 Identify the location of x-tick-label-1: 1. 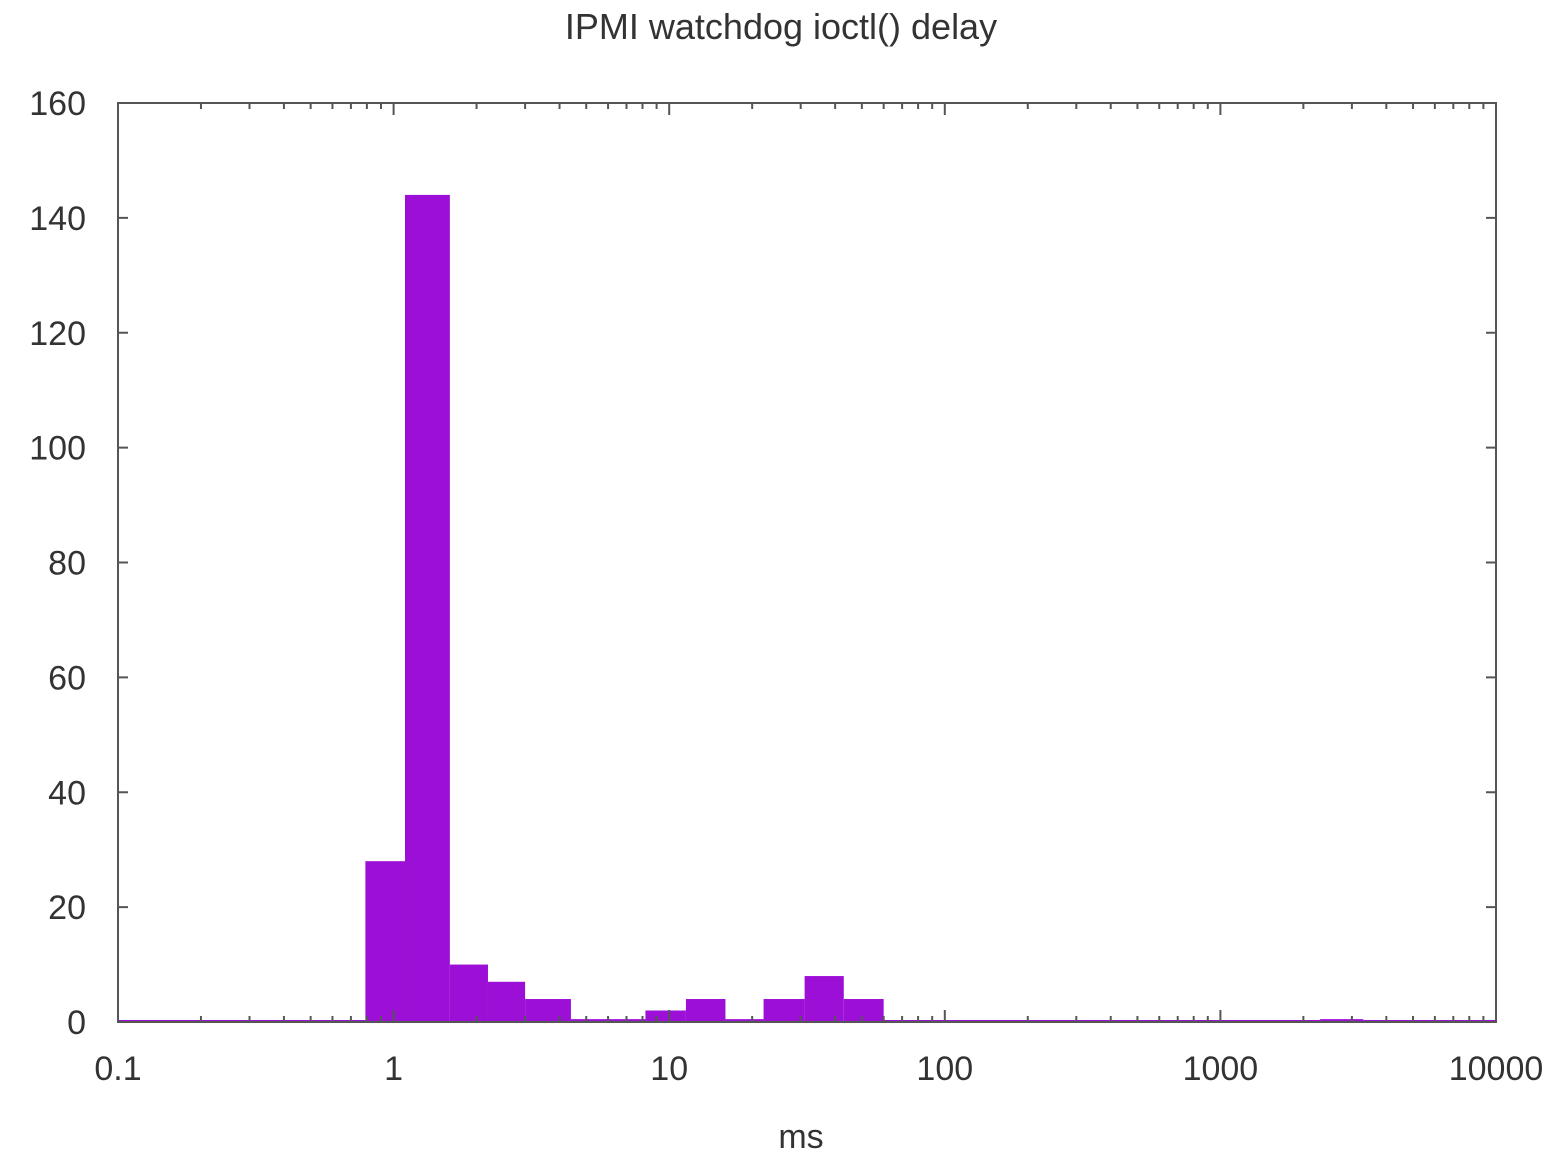
(393, 1069).